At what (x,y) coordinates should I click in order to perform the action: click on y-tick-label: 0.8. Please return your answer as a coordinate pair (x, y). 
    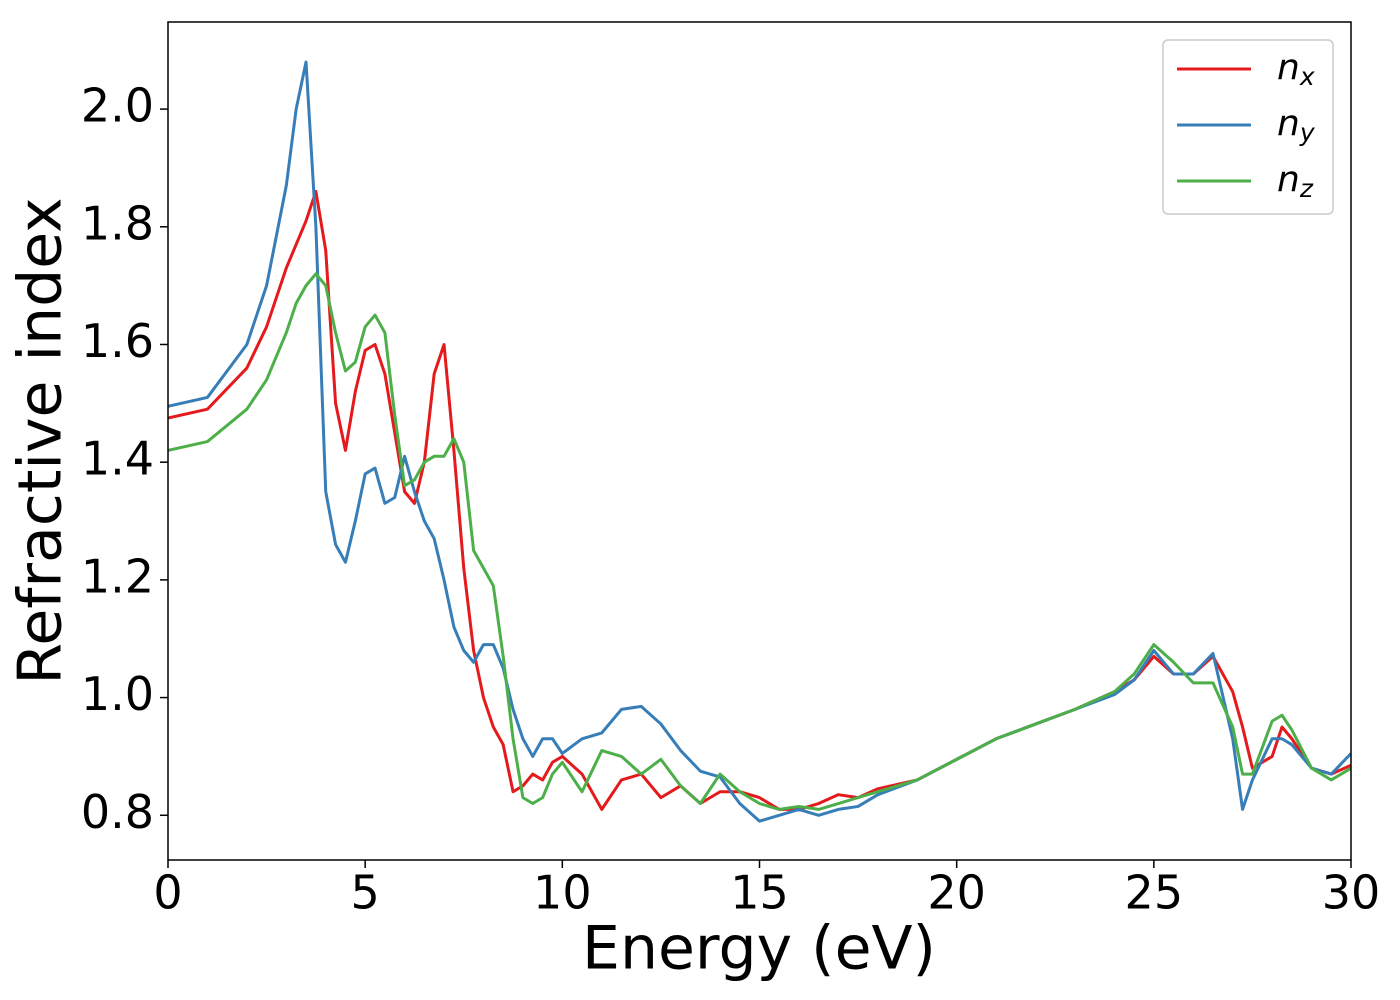
    Looking at the image, I should click on (117, 812).